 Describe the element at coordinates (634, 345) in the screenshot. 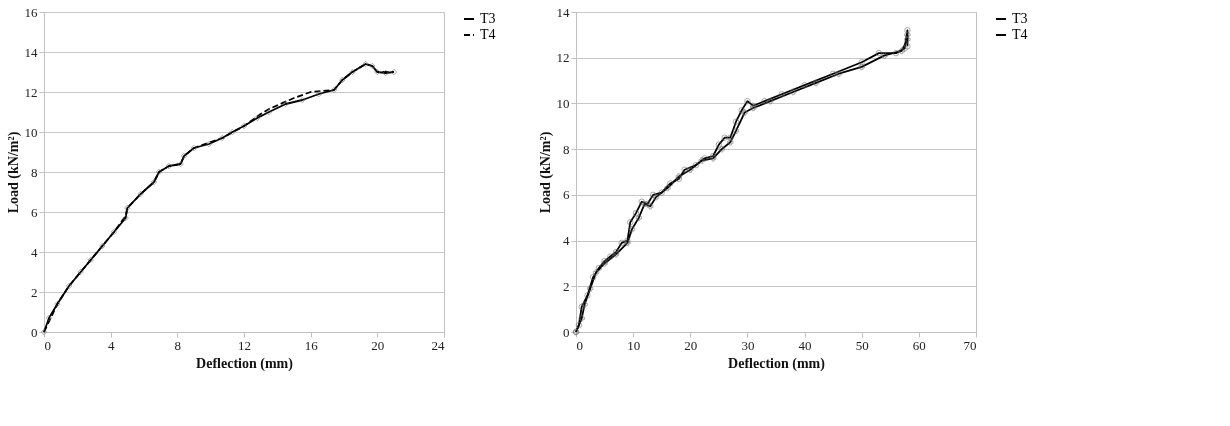

I see `x-tick-label: 10` at that location.